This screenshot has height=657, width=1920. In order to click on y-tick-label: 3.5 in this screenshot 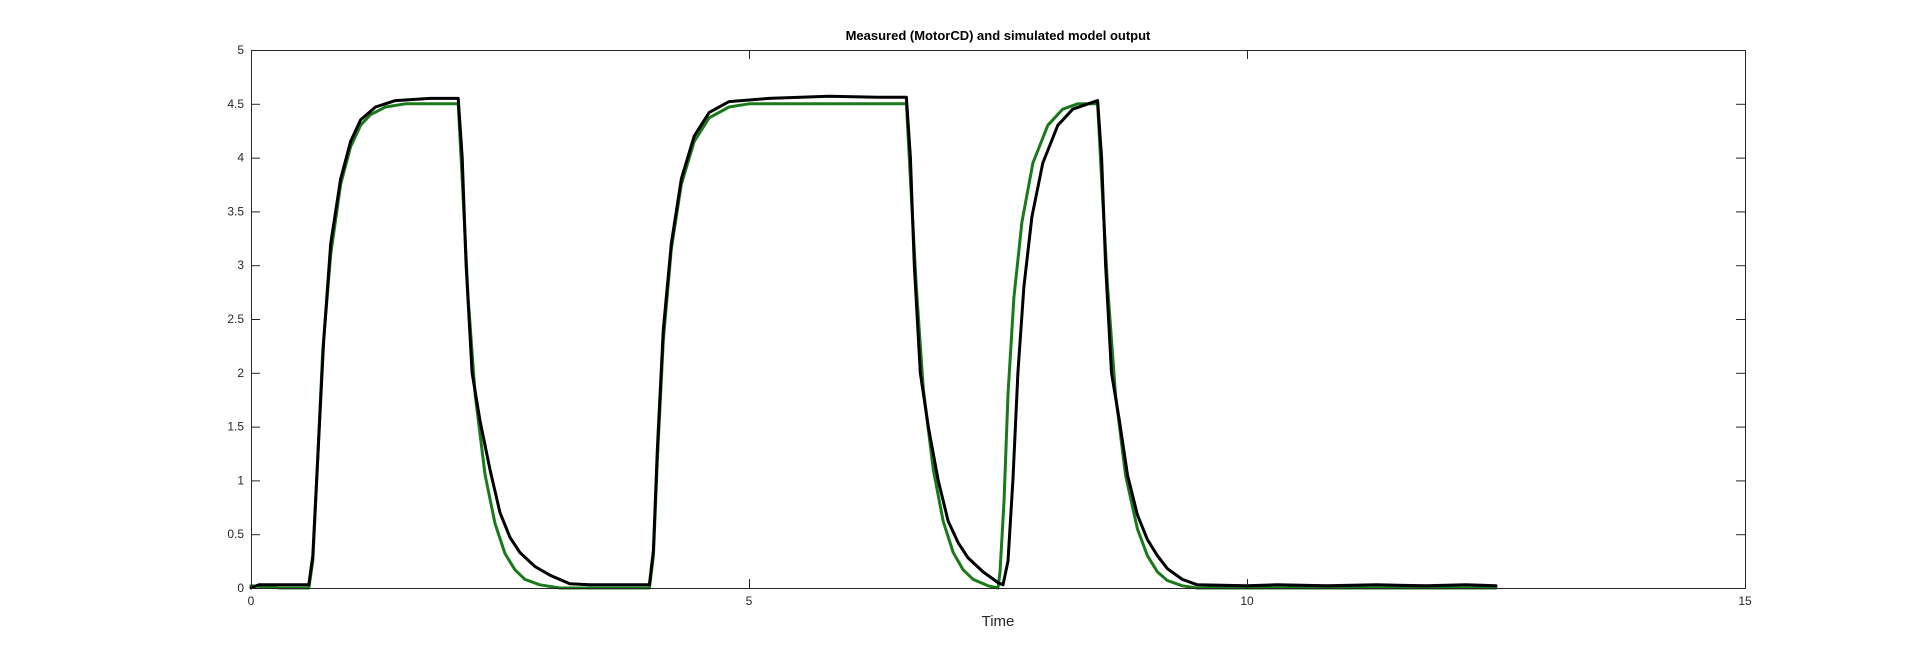, I will do `click(235, 211)`.